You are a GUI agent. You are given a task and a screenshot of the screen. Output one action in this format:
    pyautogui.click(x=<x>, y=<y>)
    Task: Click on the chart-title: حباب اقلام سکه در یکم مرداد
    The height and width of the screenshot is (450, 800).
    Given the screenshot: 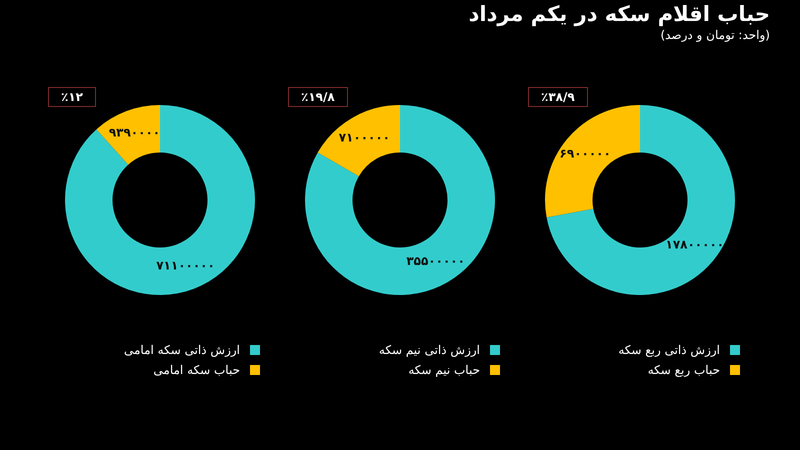 What is the action you would take?
    pyautogui.click(x=619, y=14)
    